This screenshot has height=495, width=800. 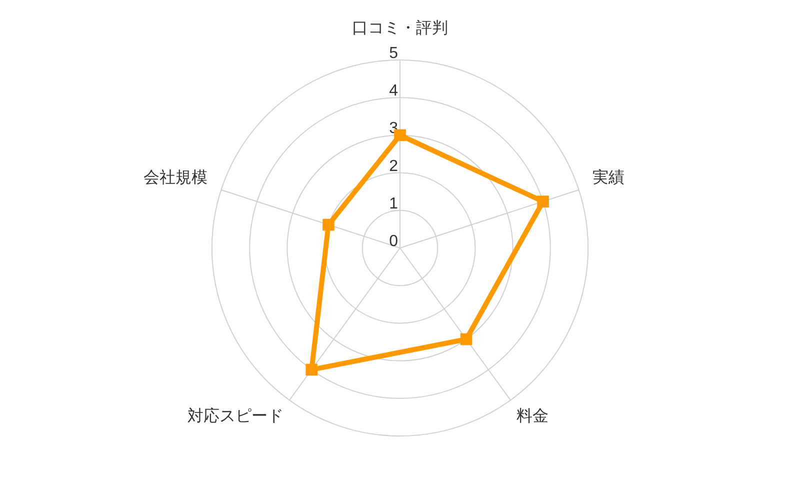 I want to click on spoke-label: 実績, so click(x=608, y=177).